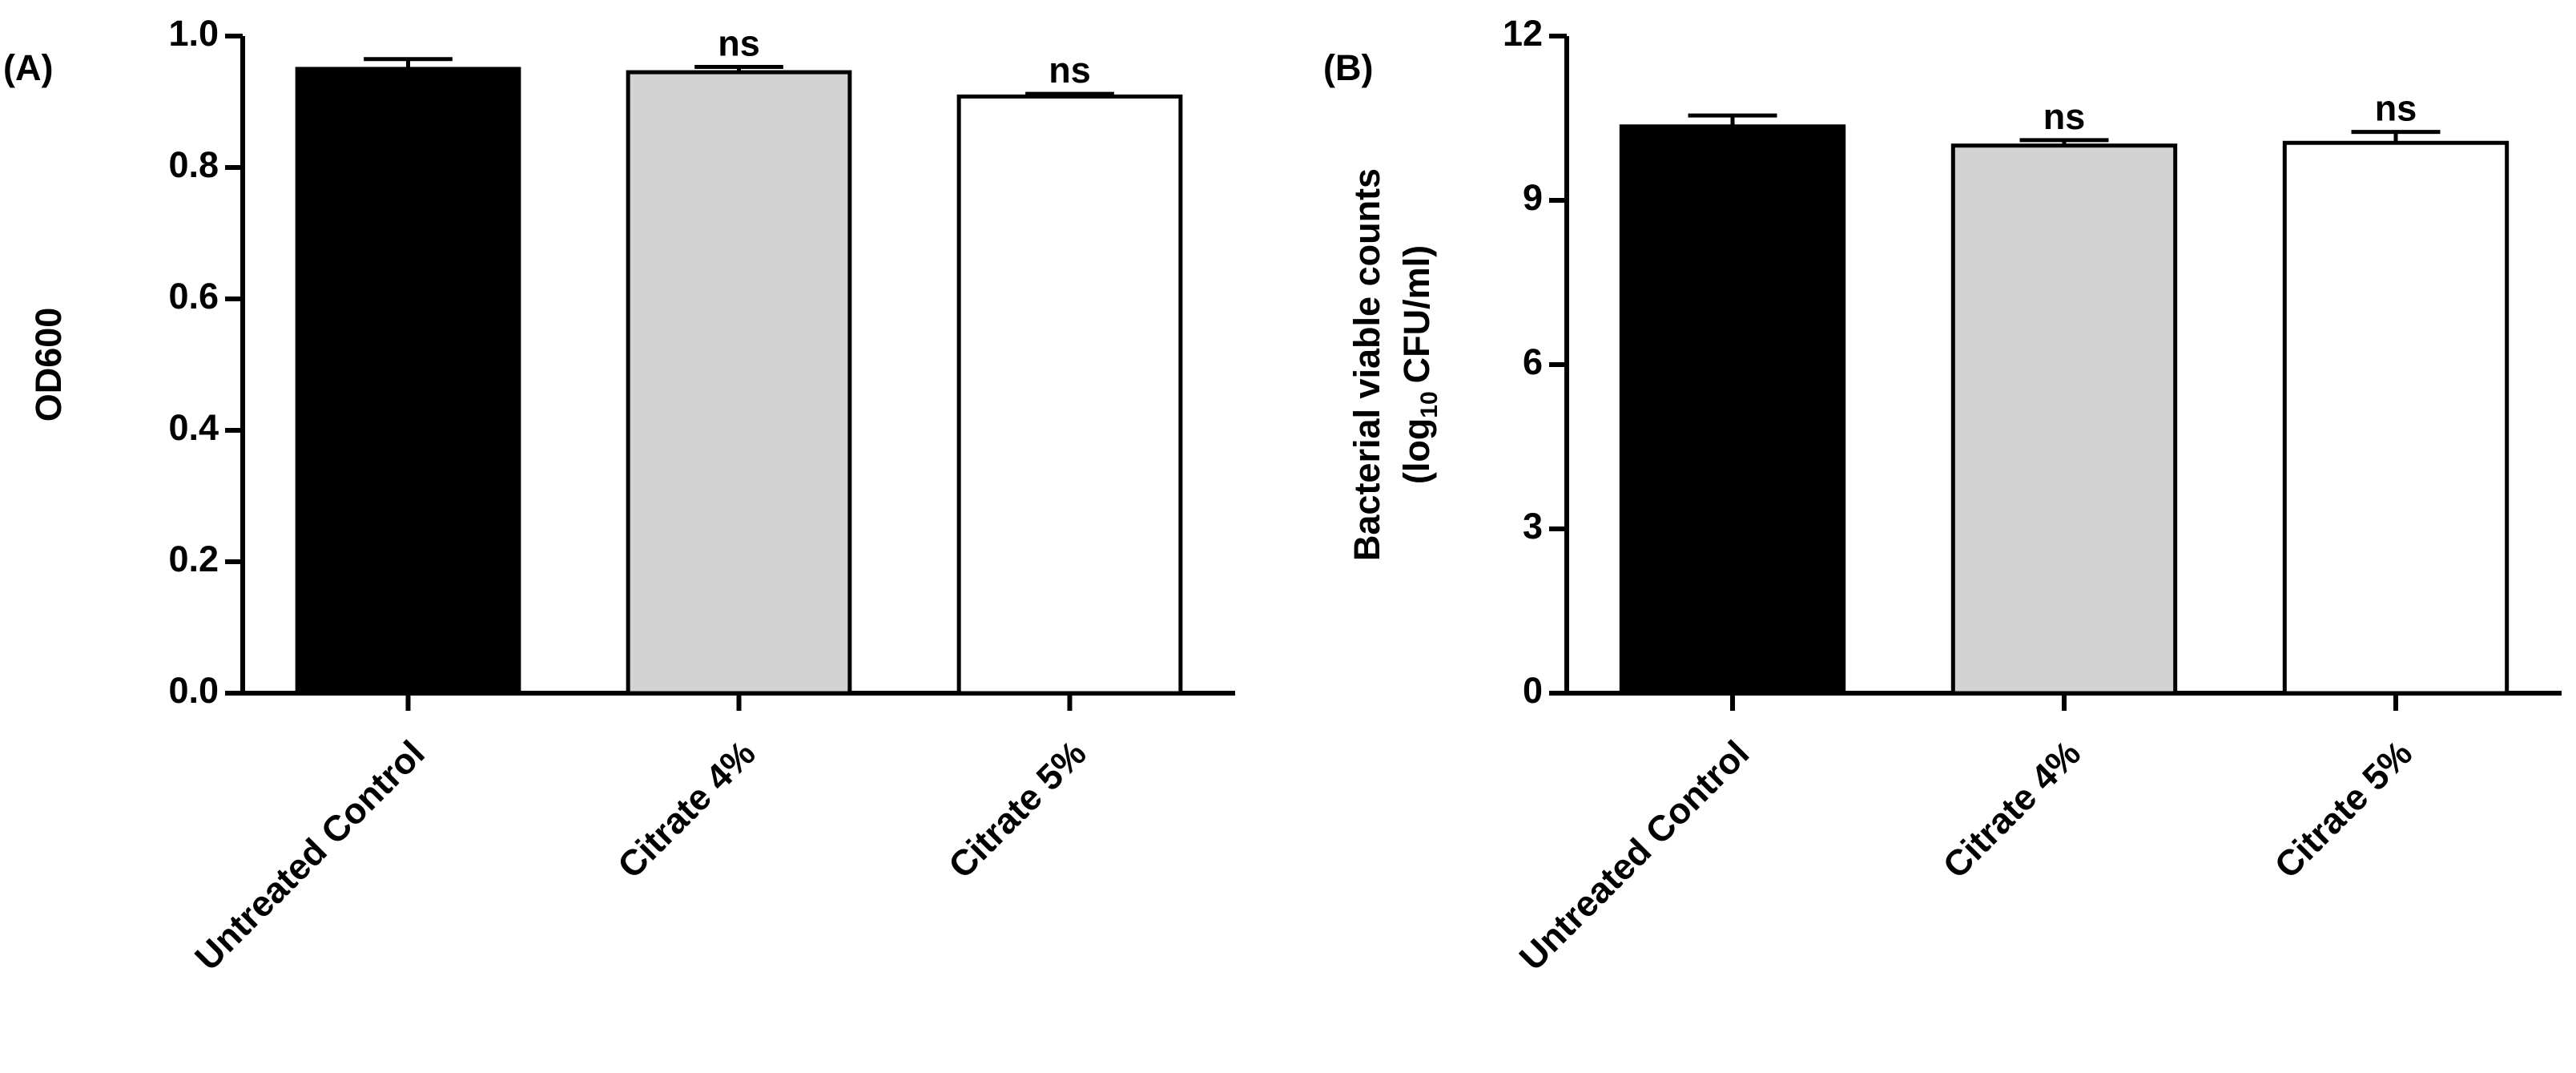 This screenshot has width=2576, height=1073. I want to click on y-tick-label: 0.0, so click(193, 690).